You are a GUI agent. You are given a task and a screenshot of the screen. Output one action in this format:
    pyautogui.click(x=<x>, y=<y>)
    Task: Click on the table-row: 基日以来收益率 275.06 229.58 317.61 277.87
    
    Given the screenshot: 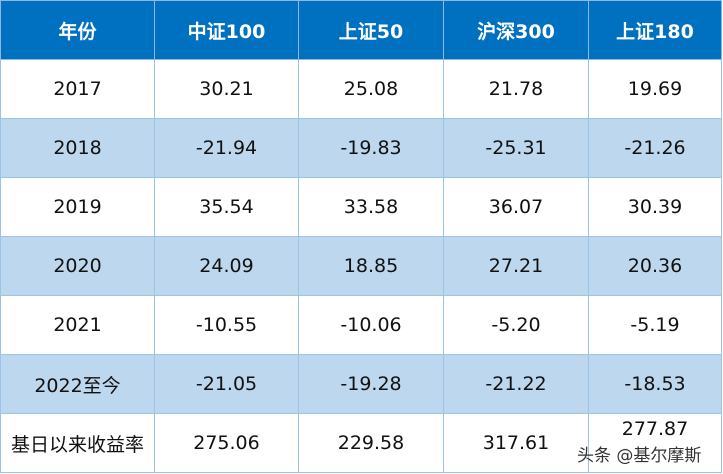 What is the action you would take?
    pyautogui.click(x=361, y=443)
    